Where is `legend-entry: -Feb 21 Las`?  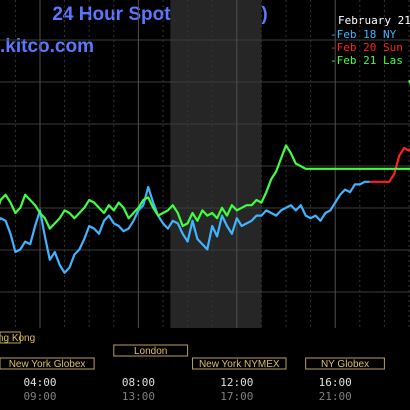 legend-entry: -Feb 21 Las is located at coordinates (366, 60).